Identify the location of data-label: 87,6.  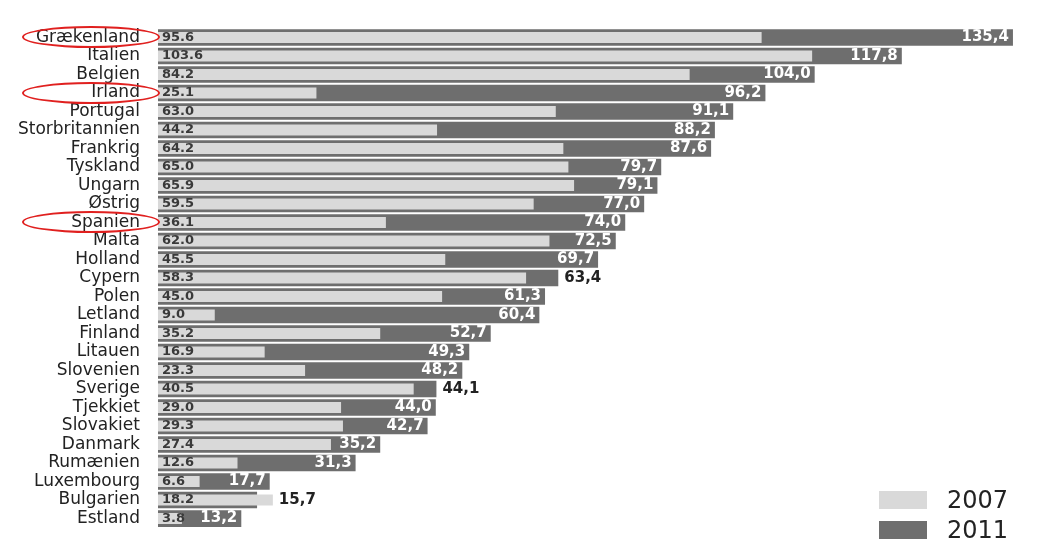
(689, 147).